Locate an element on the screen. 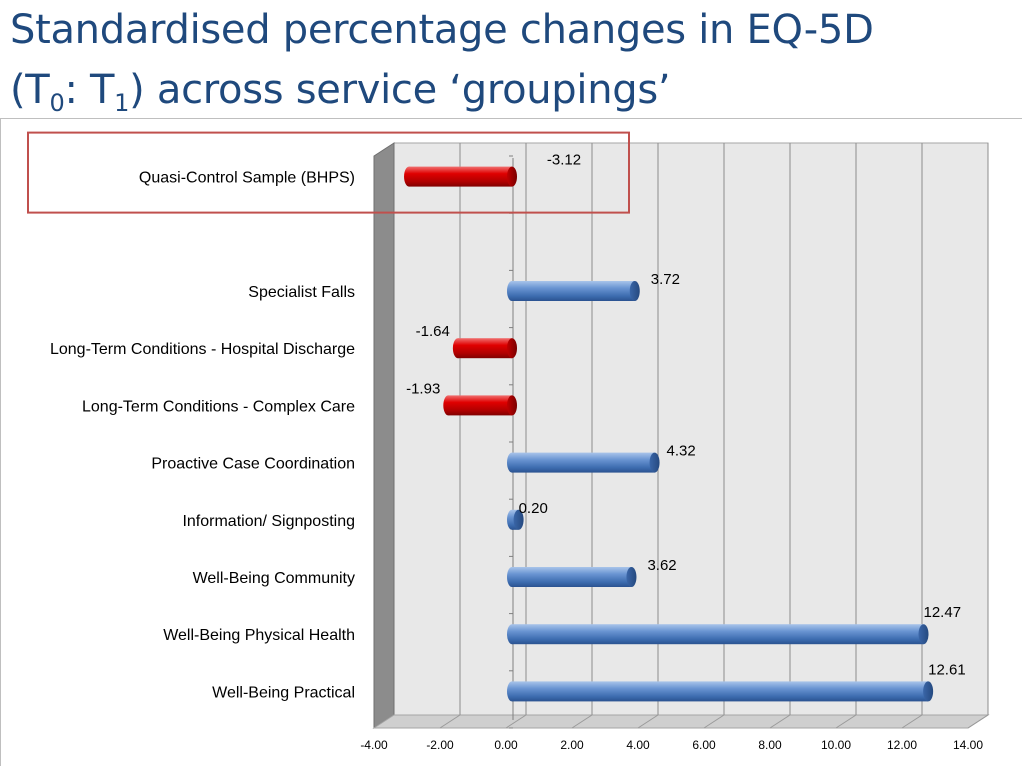 This screenshot has width=1024, height=768. x-tick-label: 6.00 is located at coordinates (704, 745).